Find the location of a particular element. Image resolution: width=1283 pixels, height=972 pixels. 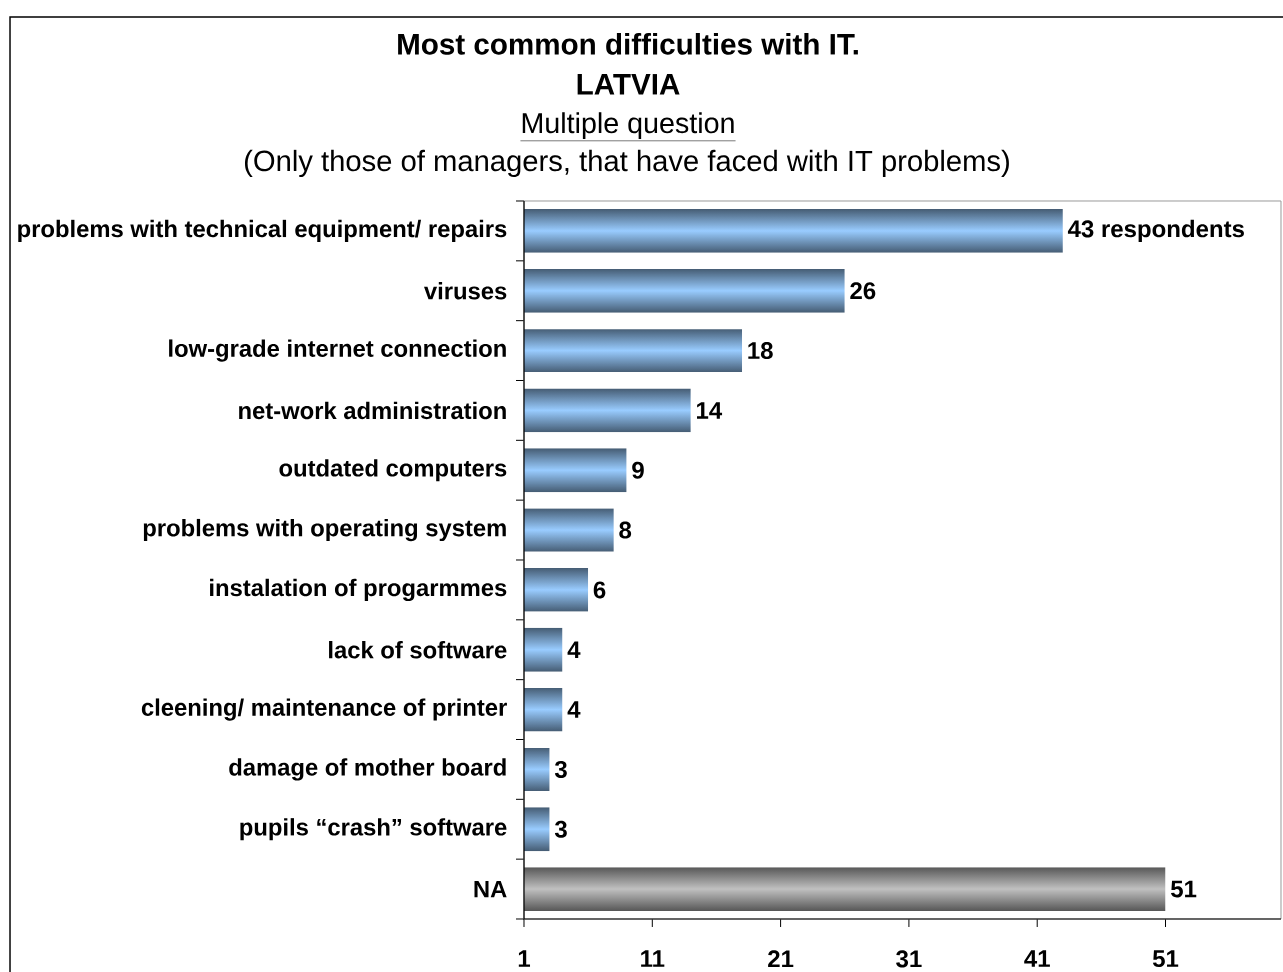

y-tick-label: outdated computers is located at coordinates (393, 470).